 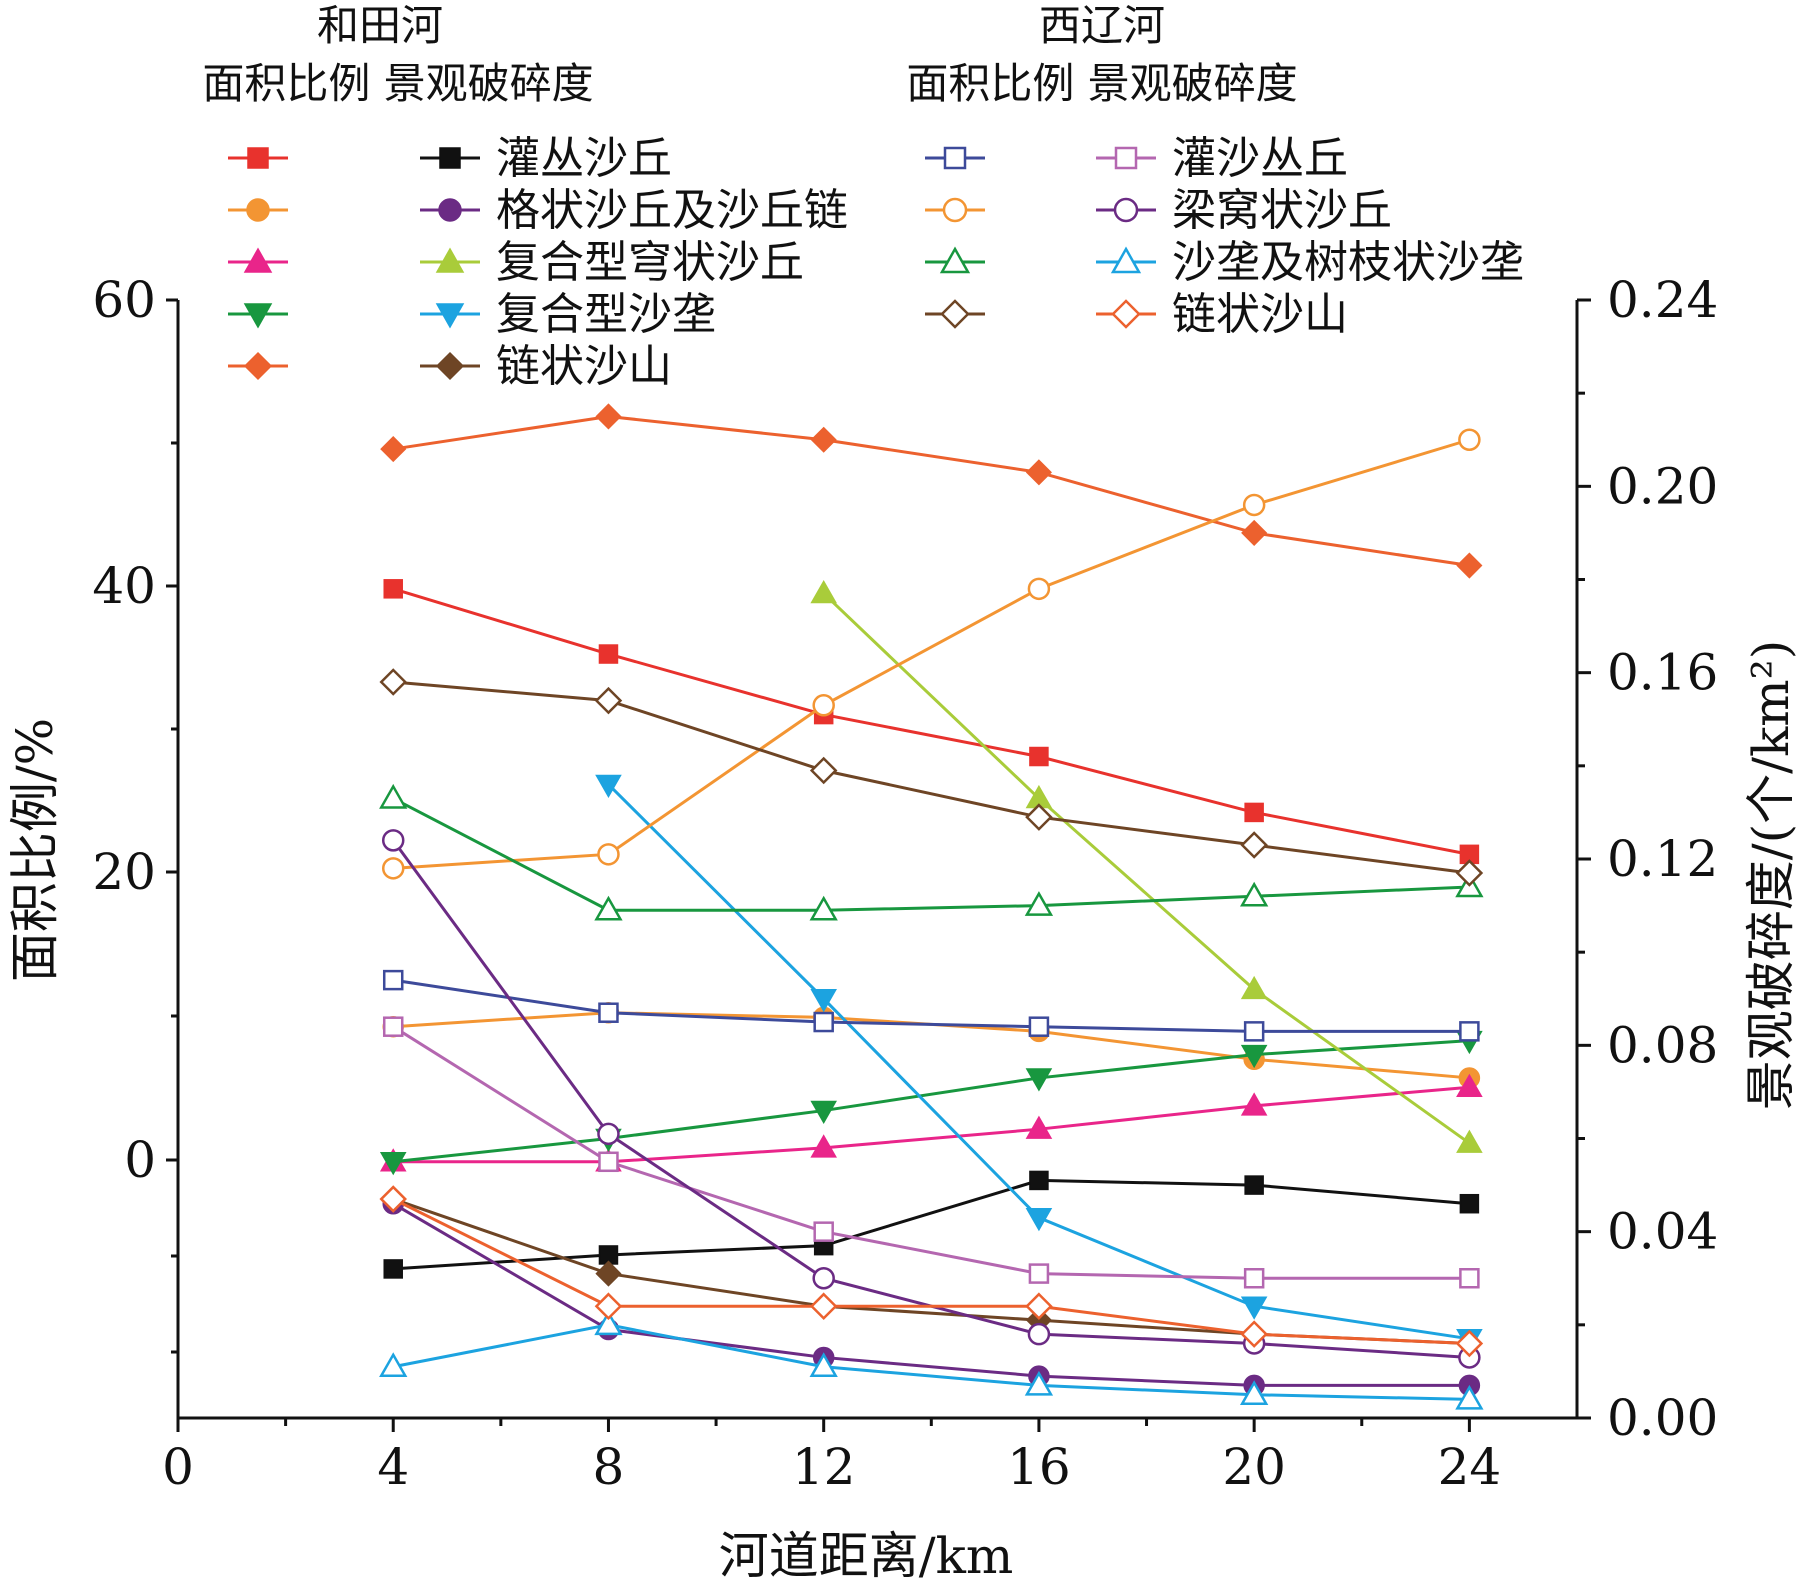 What do you see at coordinates (393, 1467) in the screenshot?
I see `x-tick-label: 4` at bounding box center [393, 1467].